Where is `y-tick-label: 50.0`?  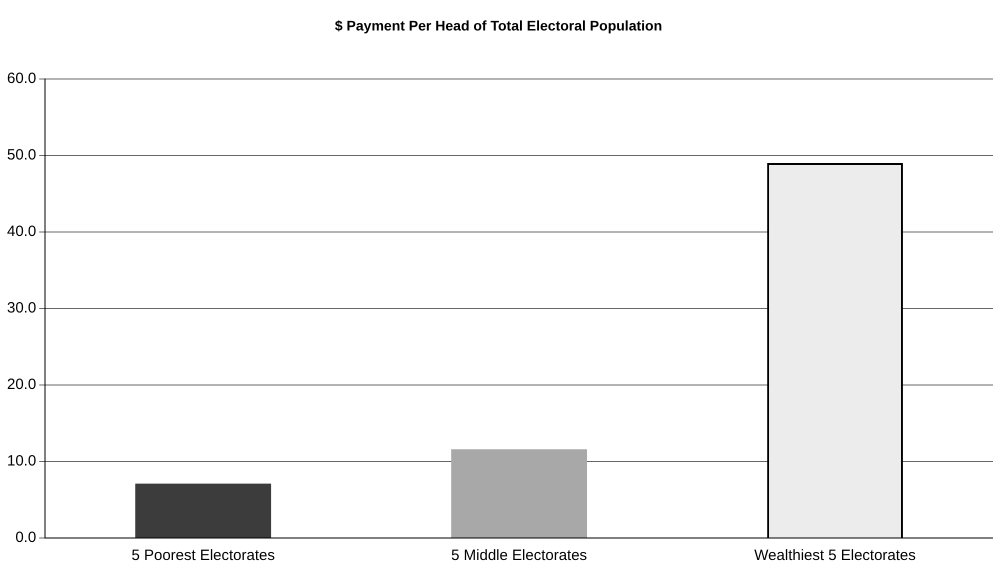
y-tick-label: 50.0 is located at coordinates (21, 155).